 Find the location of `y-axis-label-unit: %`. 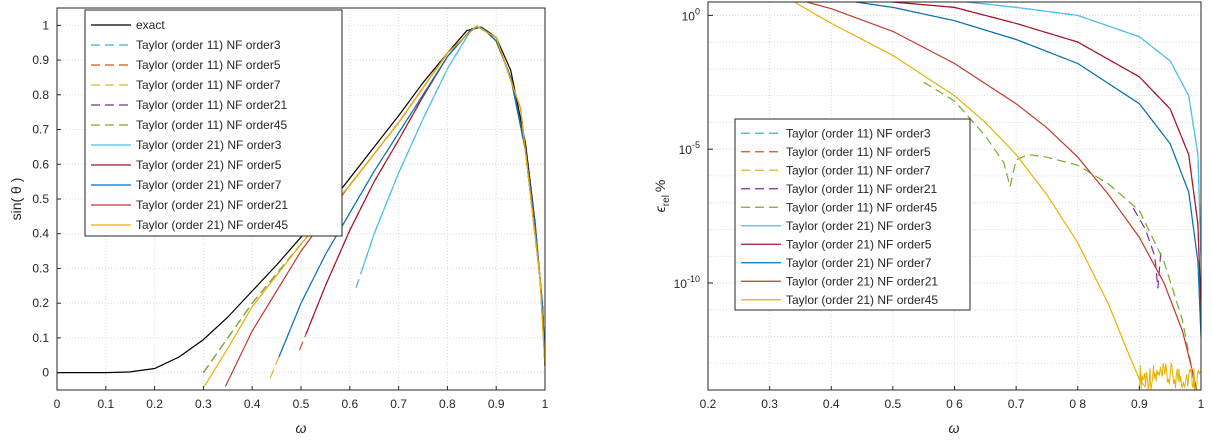

y-axis-label-unit: % is located at coordinates (660, 186).